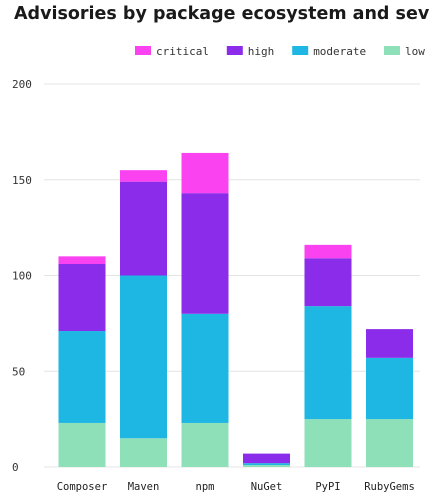 Image resolution: width=430 pixels, height=504 pixels. What do you see at coordinates (22, 276) in the screenshot?
I see `y-tick-label-100: 100` at bounding box center [22, 276].